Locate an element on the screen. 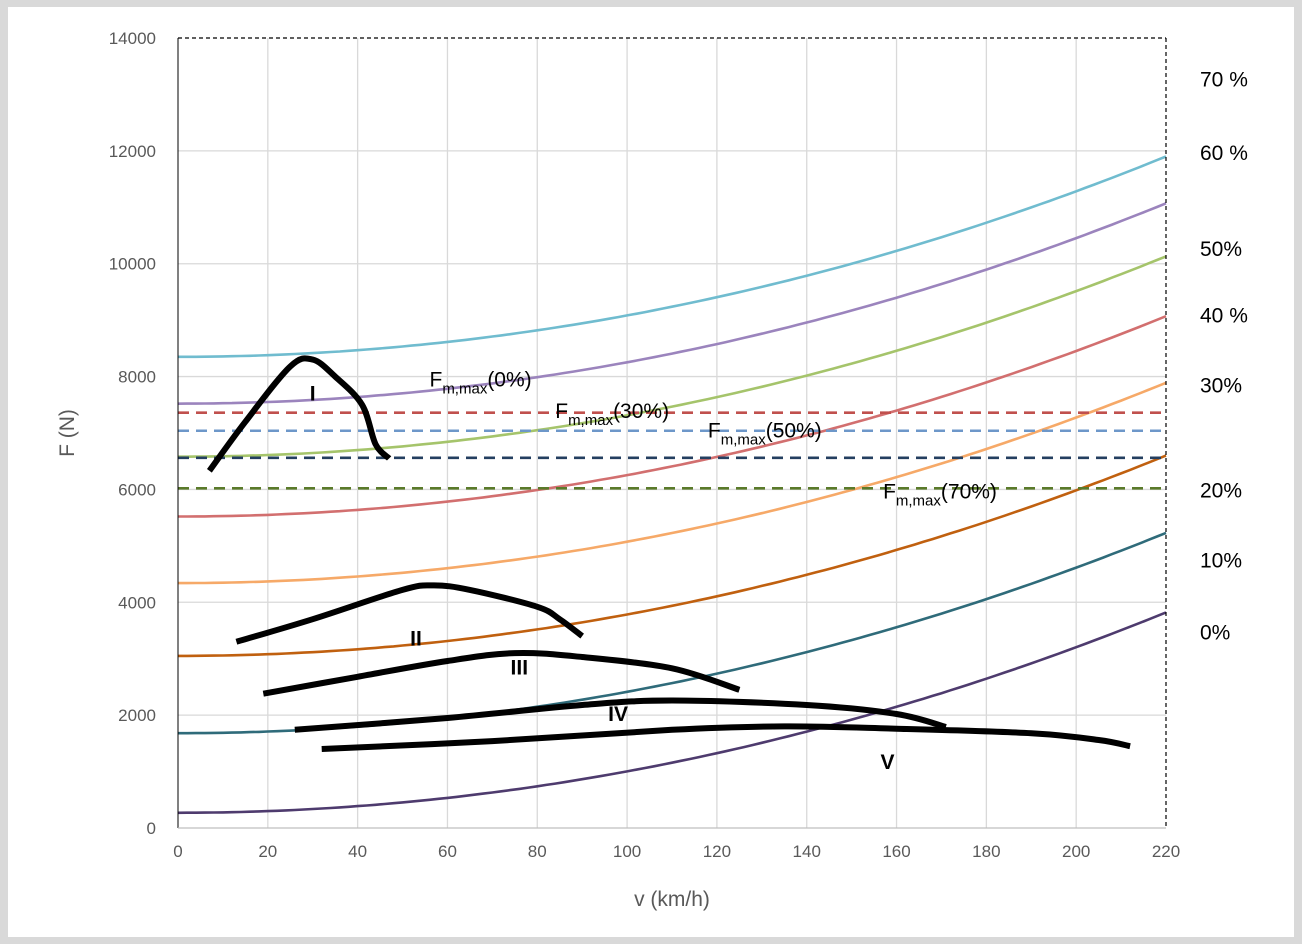 This screenshot has width=1302, height=944. x-tick-label: 180 is located at coordinates (986, 851).